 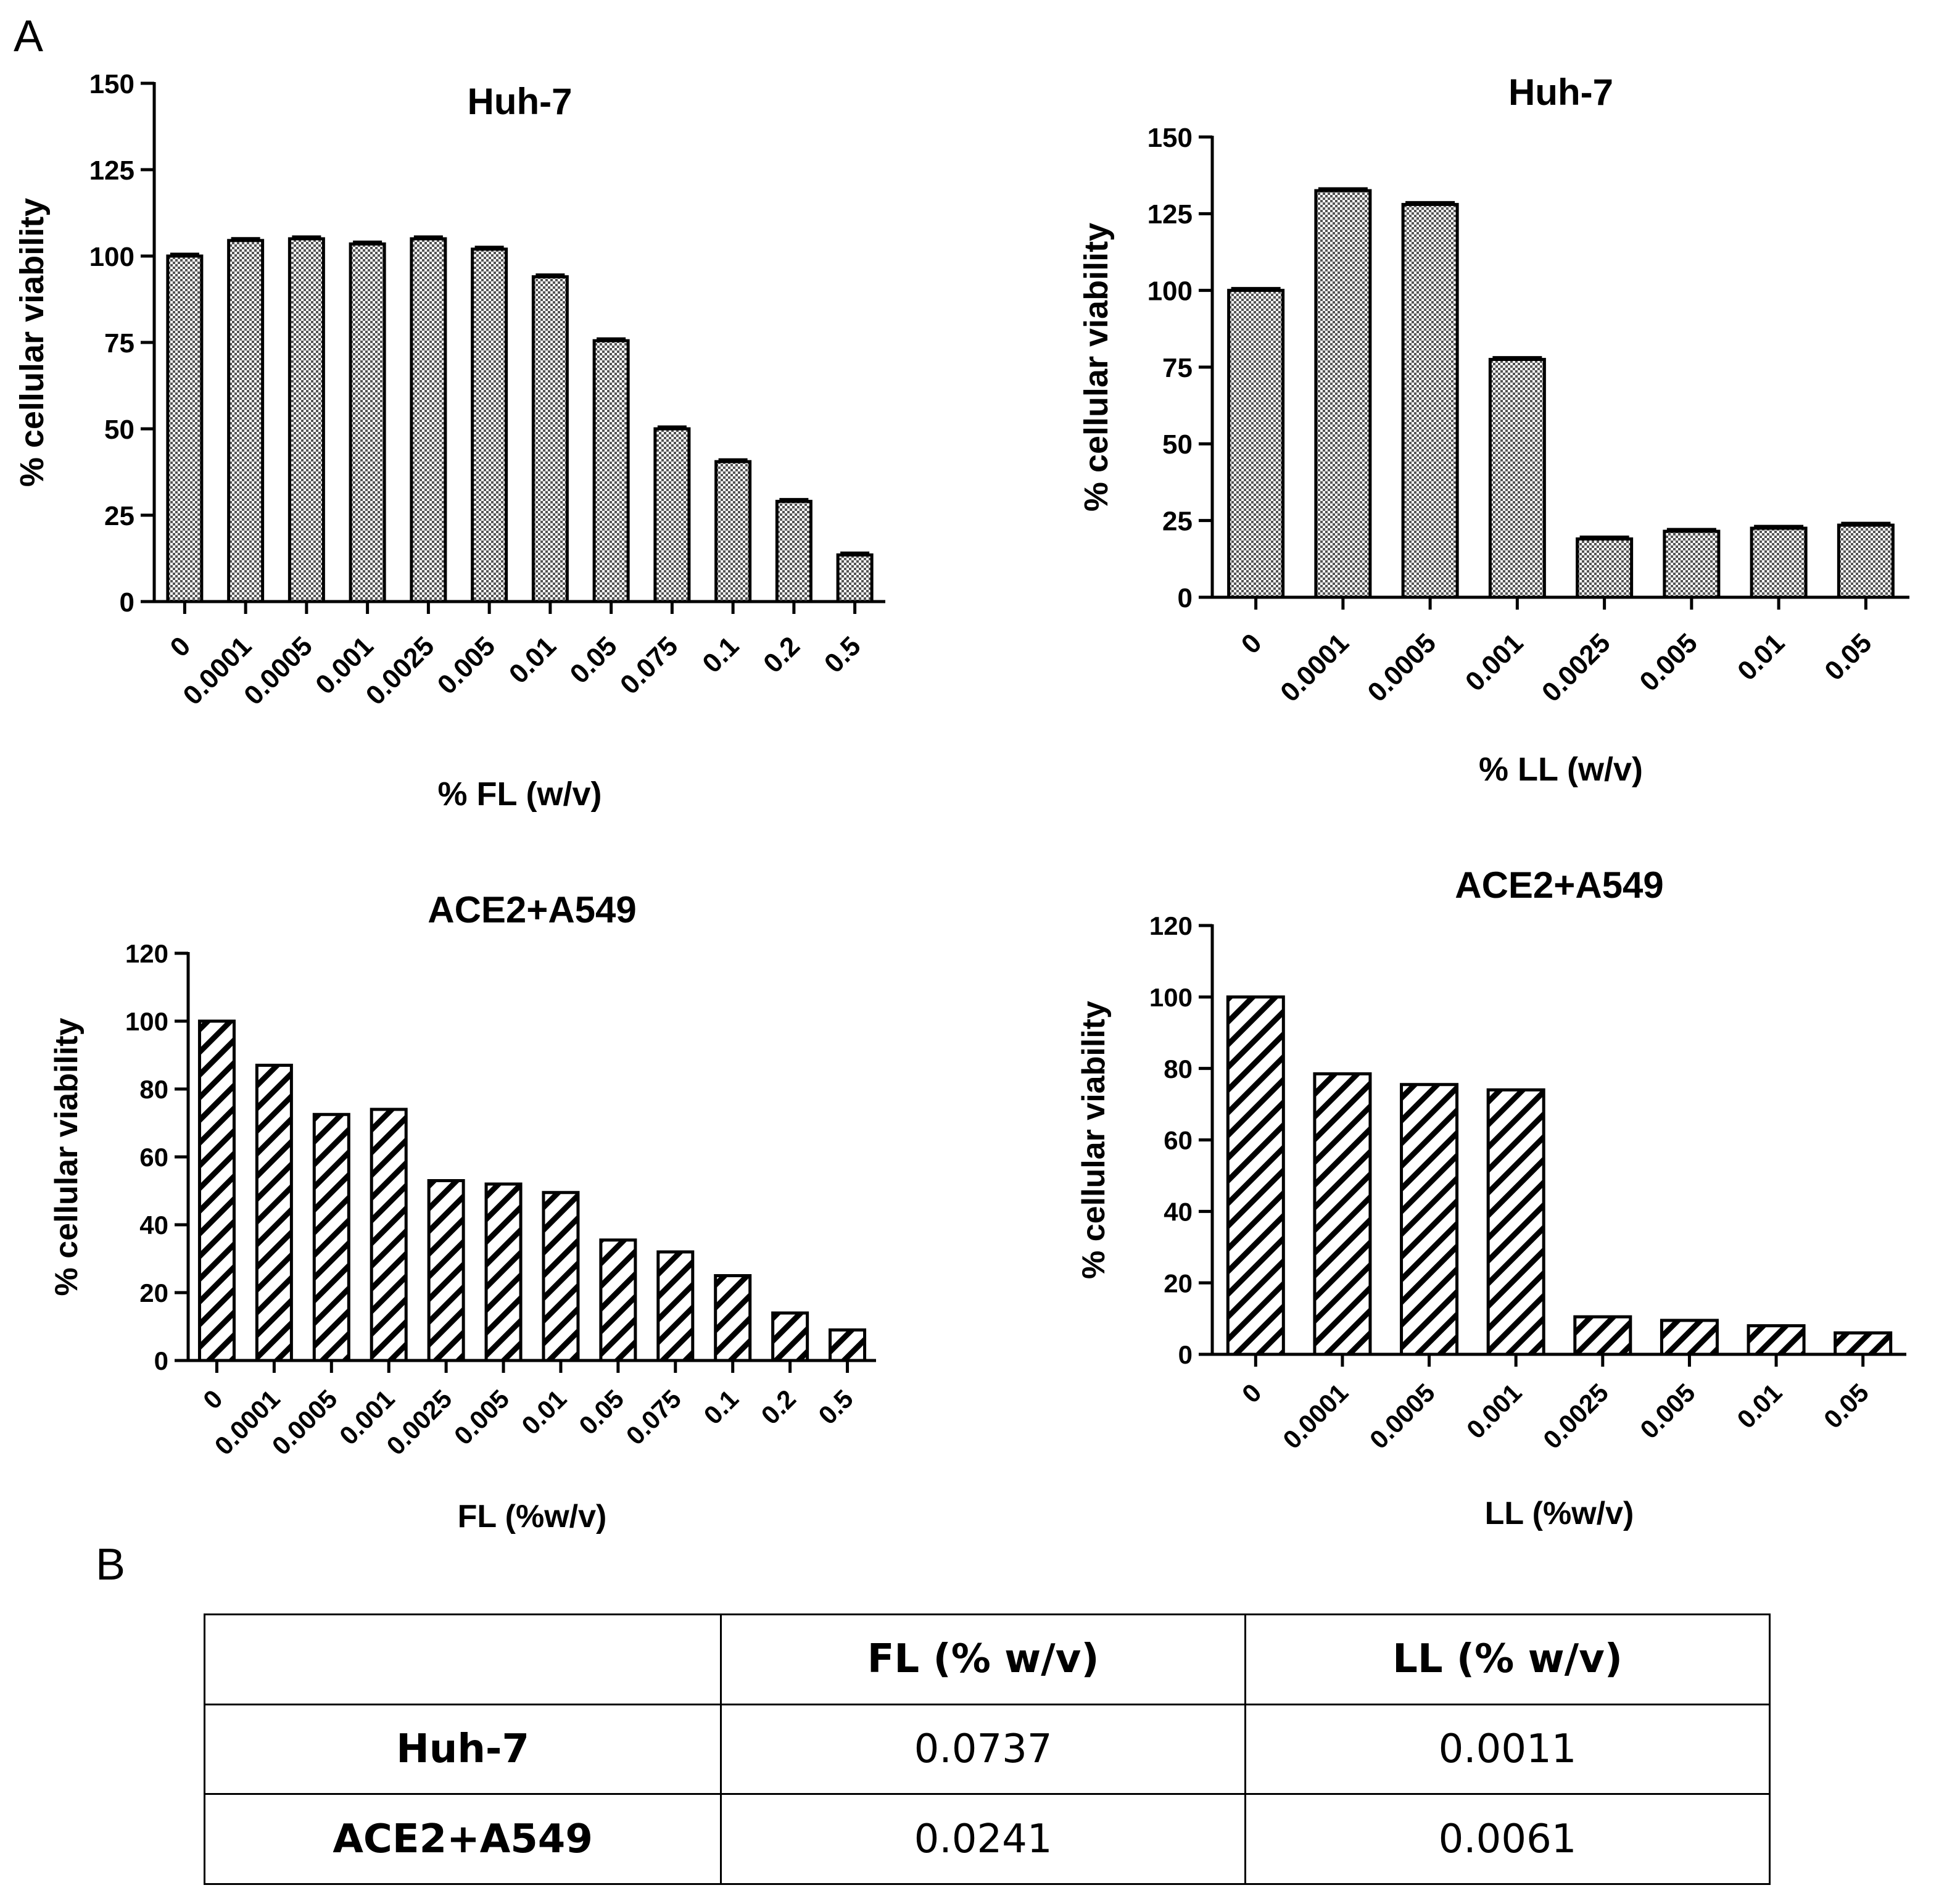 I want to click on table-row-label: Huh-7, so click(x=462, y=1749).